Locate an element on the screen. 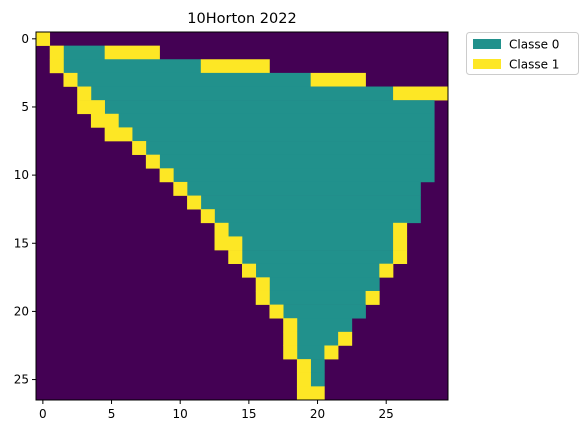 The height and width of the screenshot is (435, 586). y-tick-label: 0 is located at coordinates (25, 39).